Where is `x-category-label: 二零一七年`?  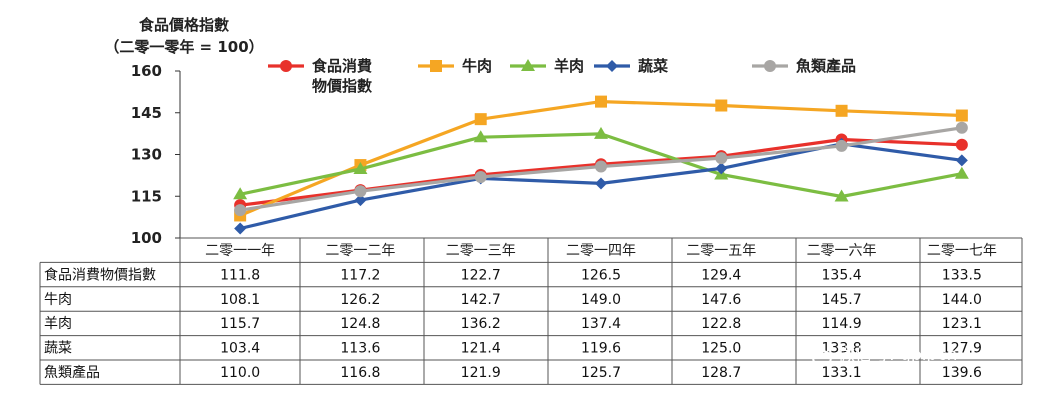
x-category-label: 二零一七年 is located at coordinates (962, 251).